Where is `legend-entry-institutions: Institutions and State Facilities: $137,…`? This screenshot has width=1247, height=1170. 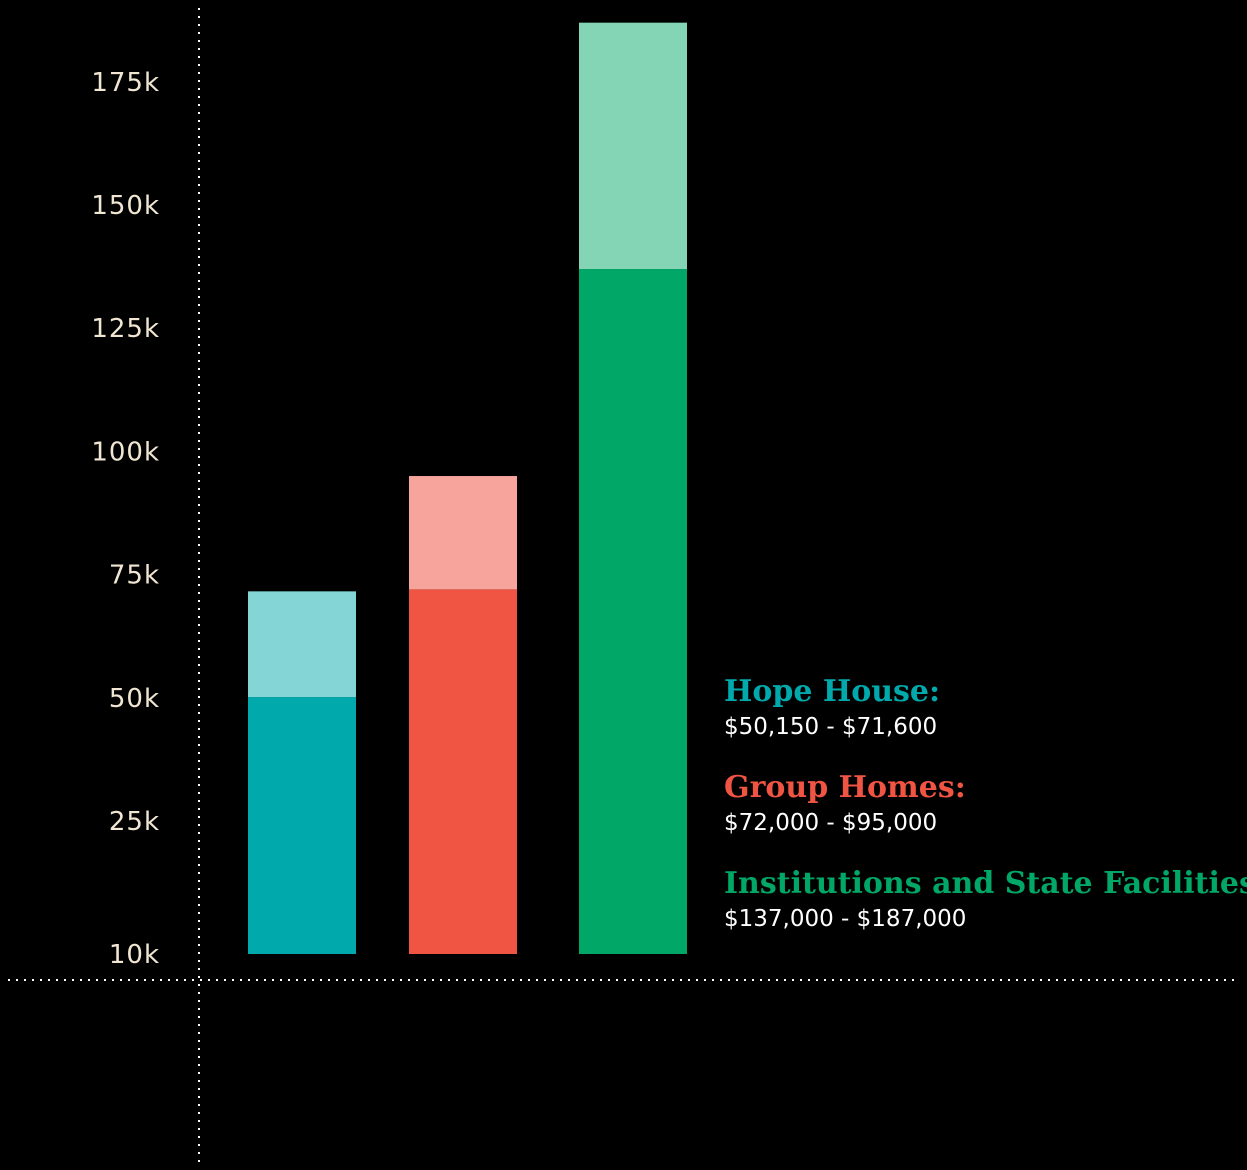
legend-entry-institutions: Institutions and State Facilities: $137,… is located at coordinates (985, 899).